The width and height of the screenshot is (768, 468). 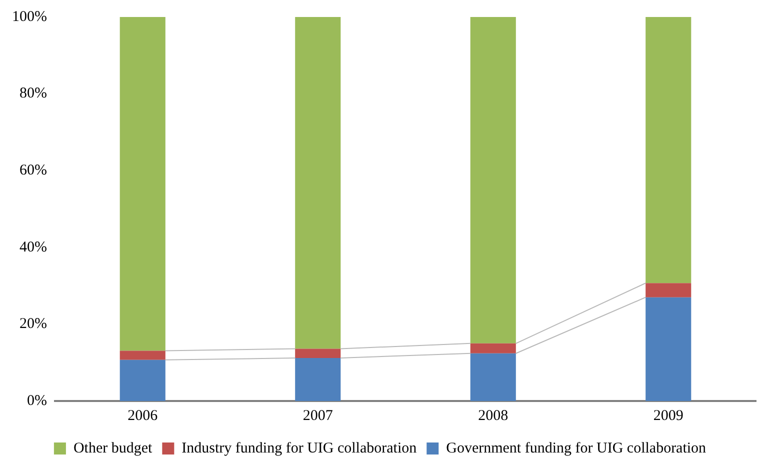 I want to click on x-tick-label: 2008, so click(x=493, y=416).